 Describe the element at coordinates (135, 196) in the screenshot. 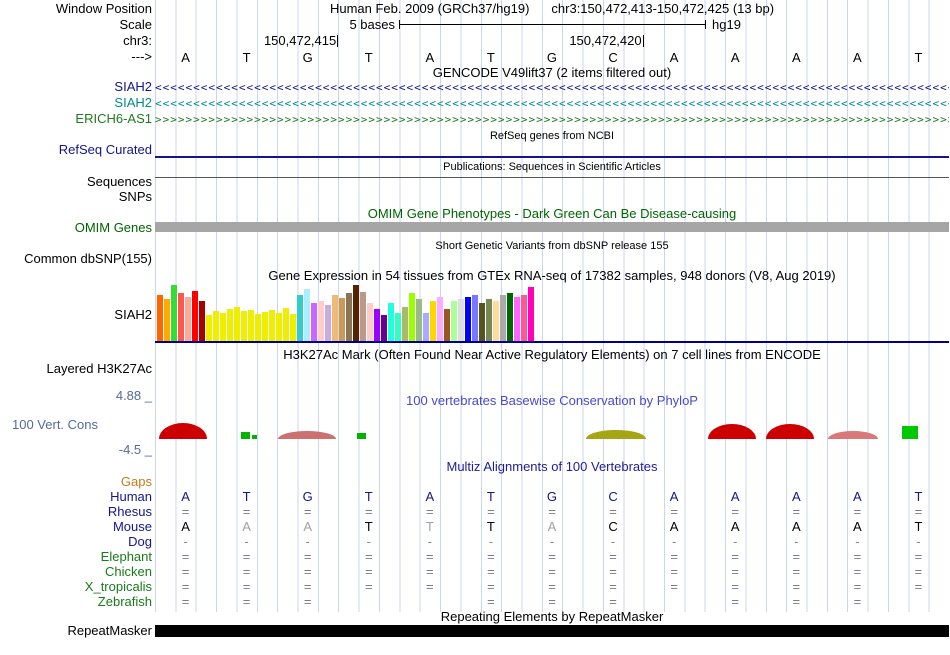

I see `track-label-snps: SNPs` at that location.